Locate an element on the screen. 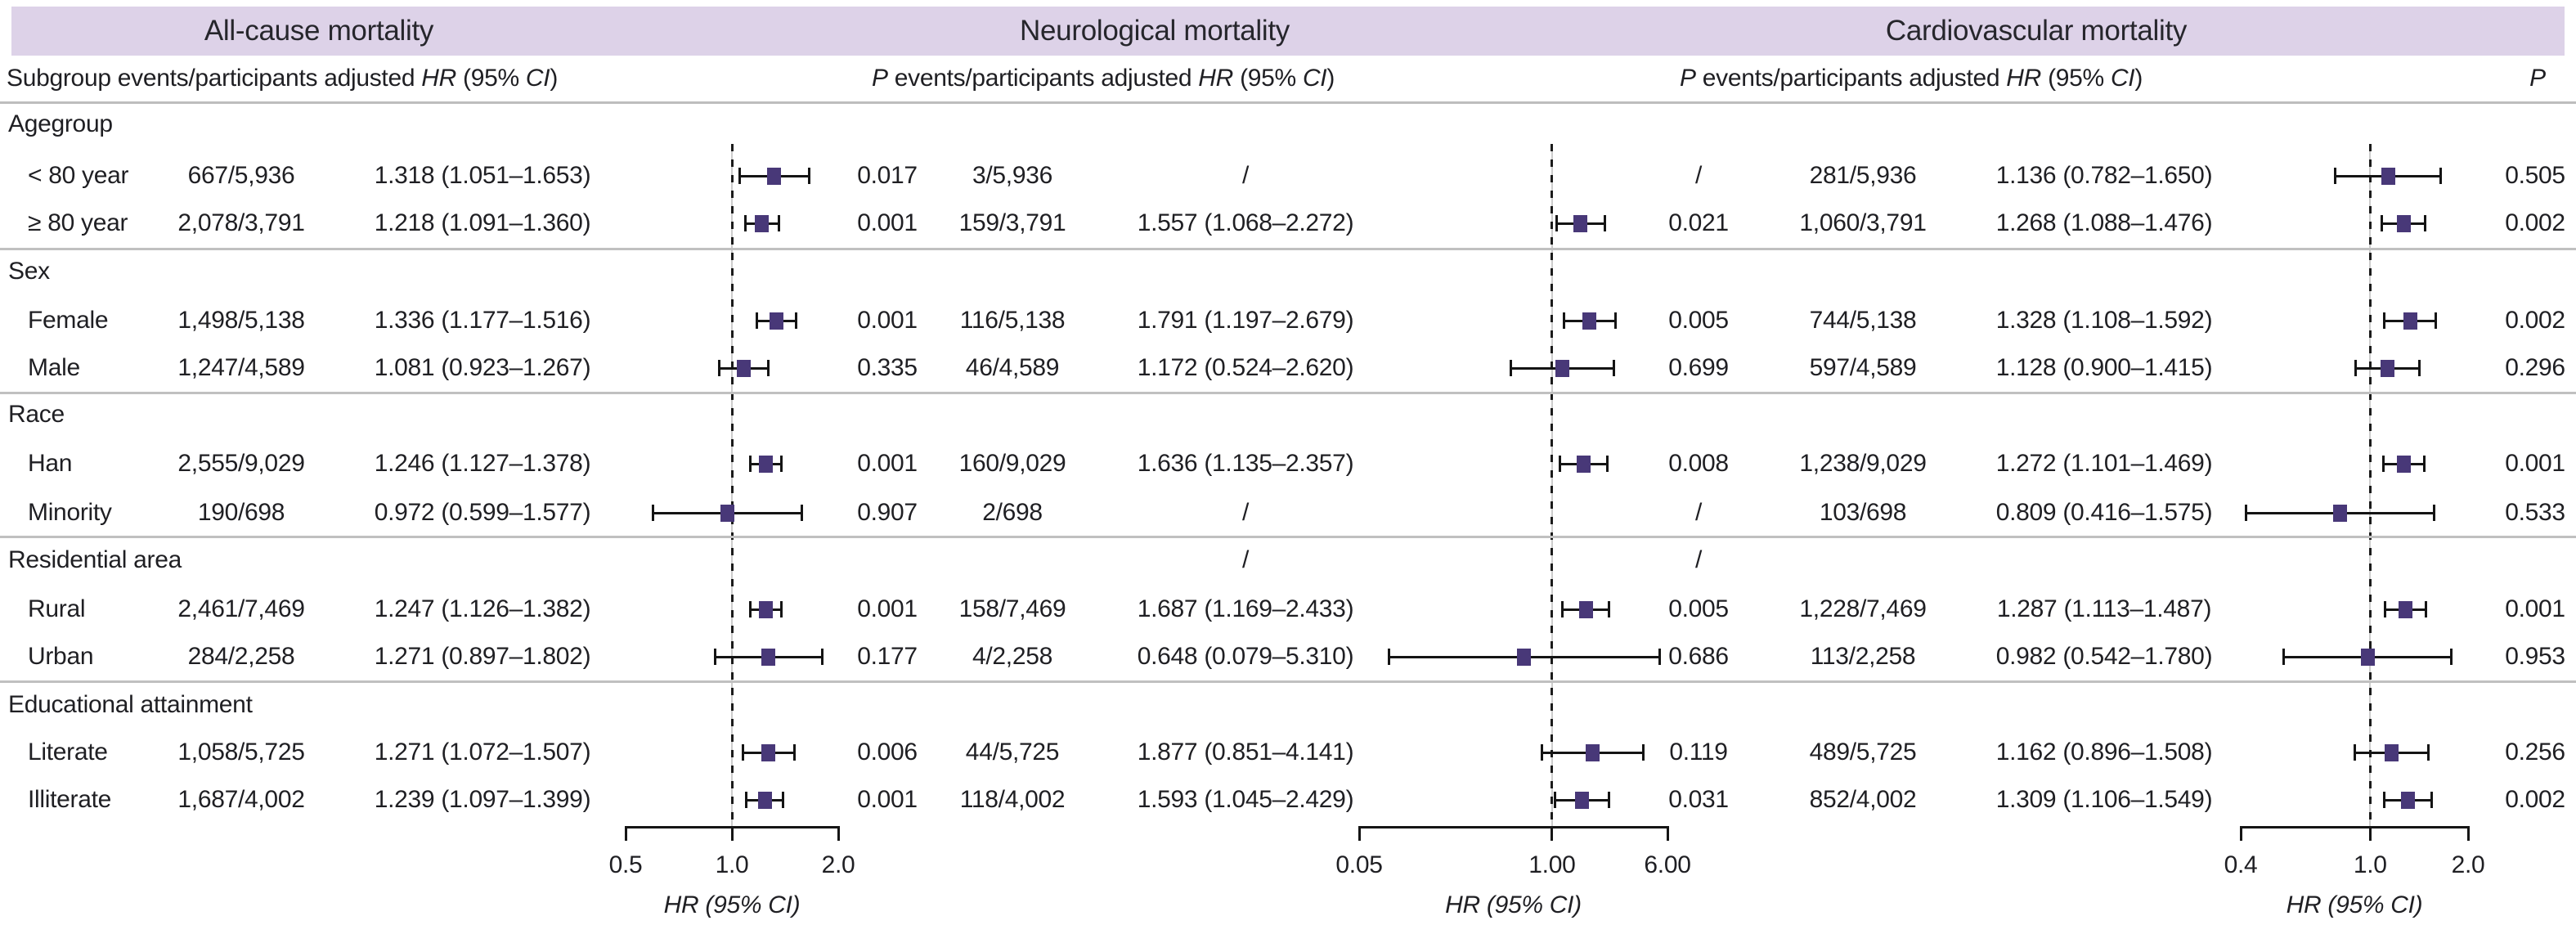 This screenshot has height=934, width=2576. hr-ci-cell: 1.557 (1.068–2.272) is located at coordinates (1245, 222).